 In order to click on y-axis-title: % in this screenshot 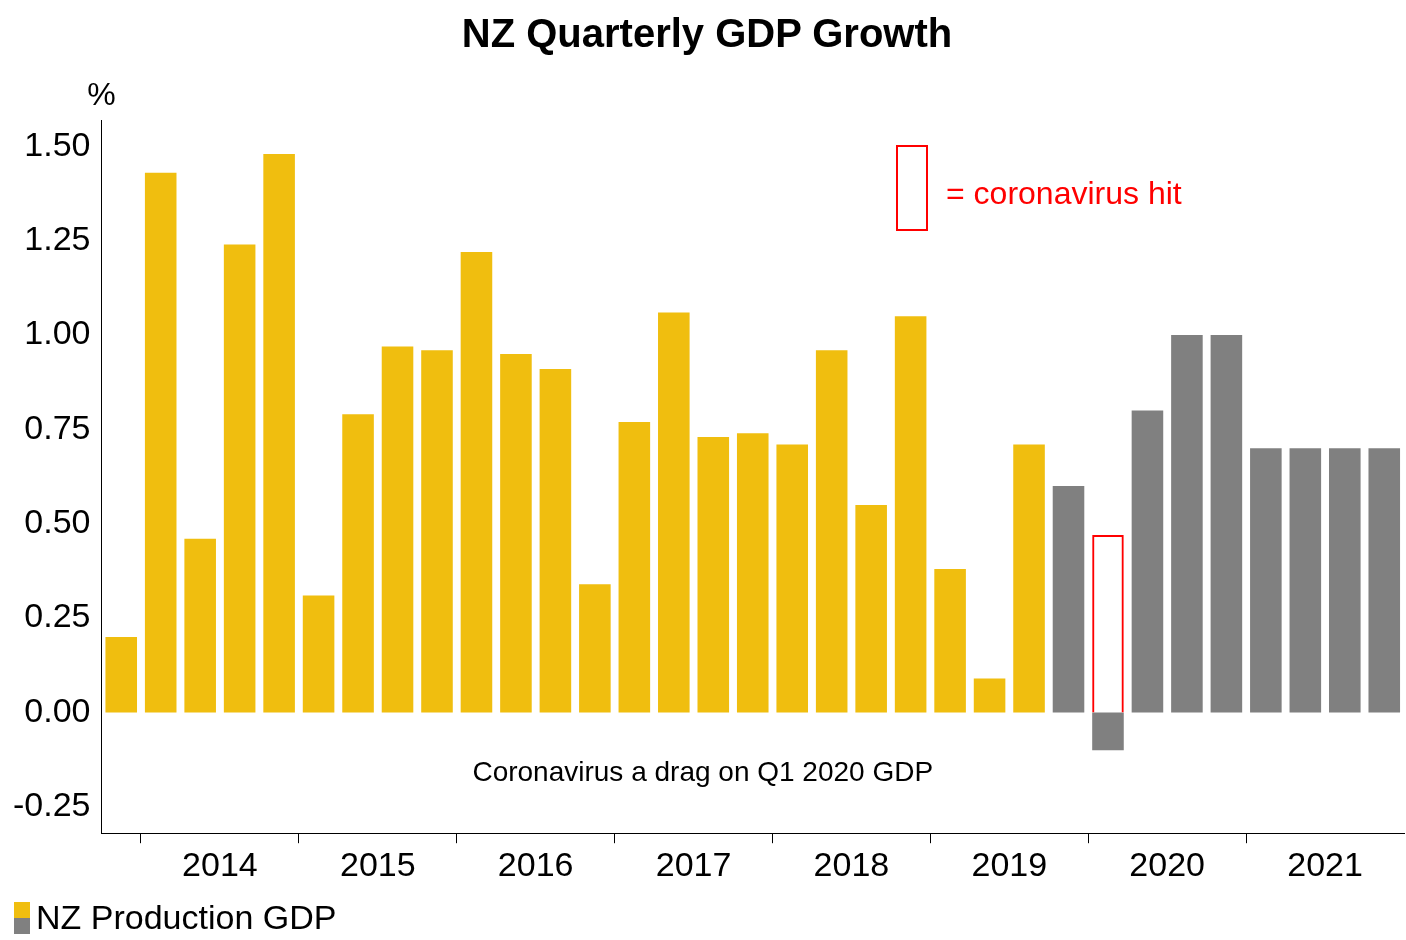, I will do `click(101, 93)`.